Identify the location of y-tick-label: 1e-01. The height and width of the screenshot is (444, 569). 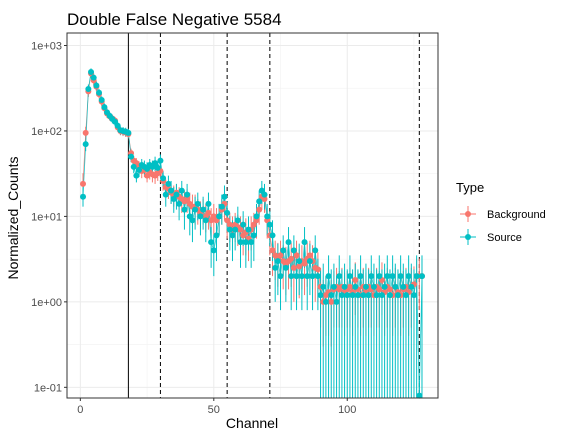
(48, 388).